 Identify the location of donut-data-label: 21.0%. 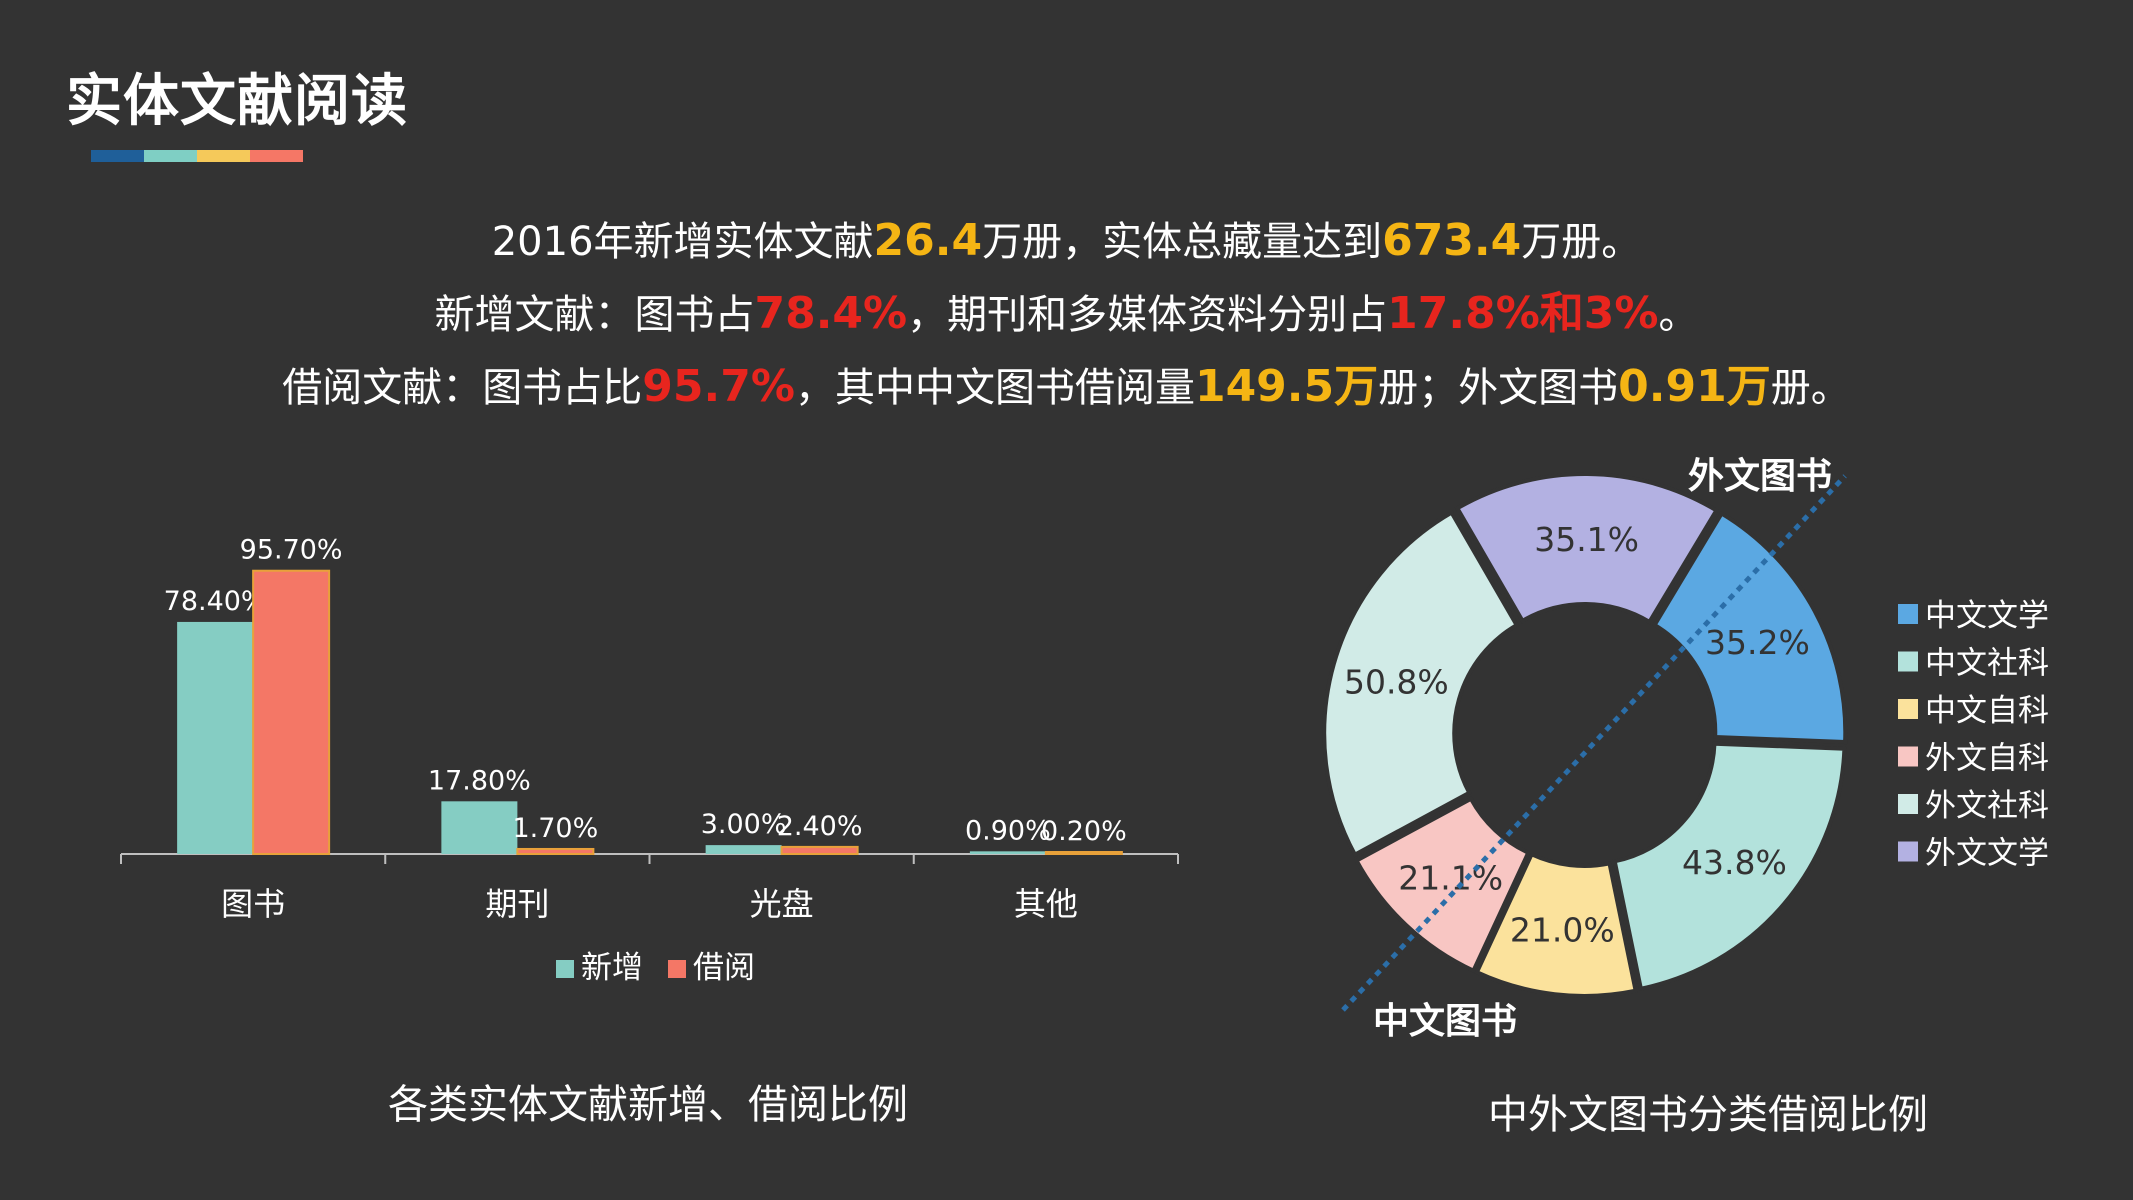
(1562, 930).